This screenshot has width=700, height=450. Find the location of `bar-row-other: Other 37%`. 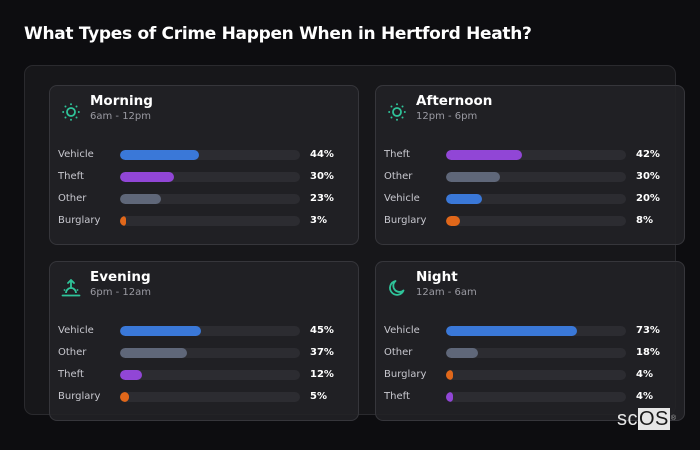

bar-row-other: Other 37% is located at coordinates (205, 357).